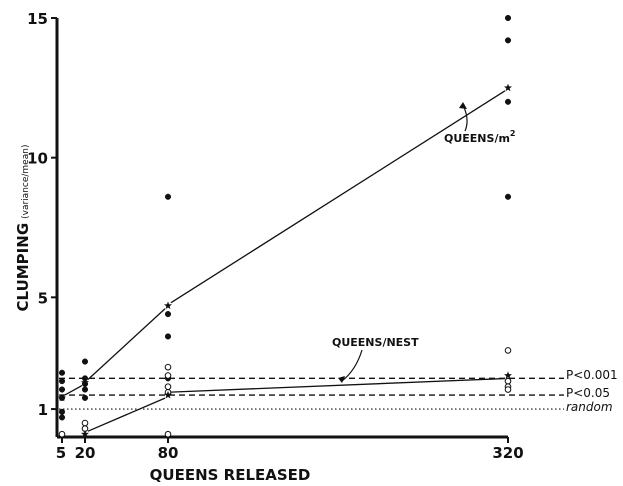 Image resolution: width=623 pixels, height=486 pixels. I want to click on x-tick-label: 320, so click(507, 453).